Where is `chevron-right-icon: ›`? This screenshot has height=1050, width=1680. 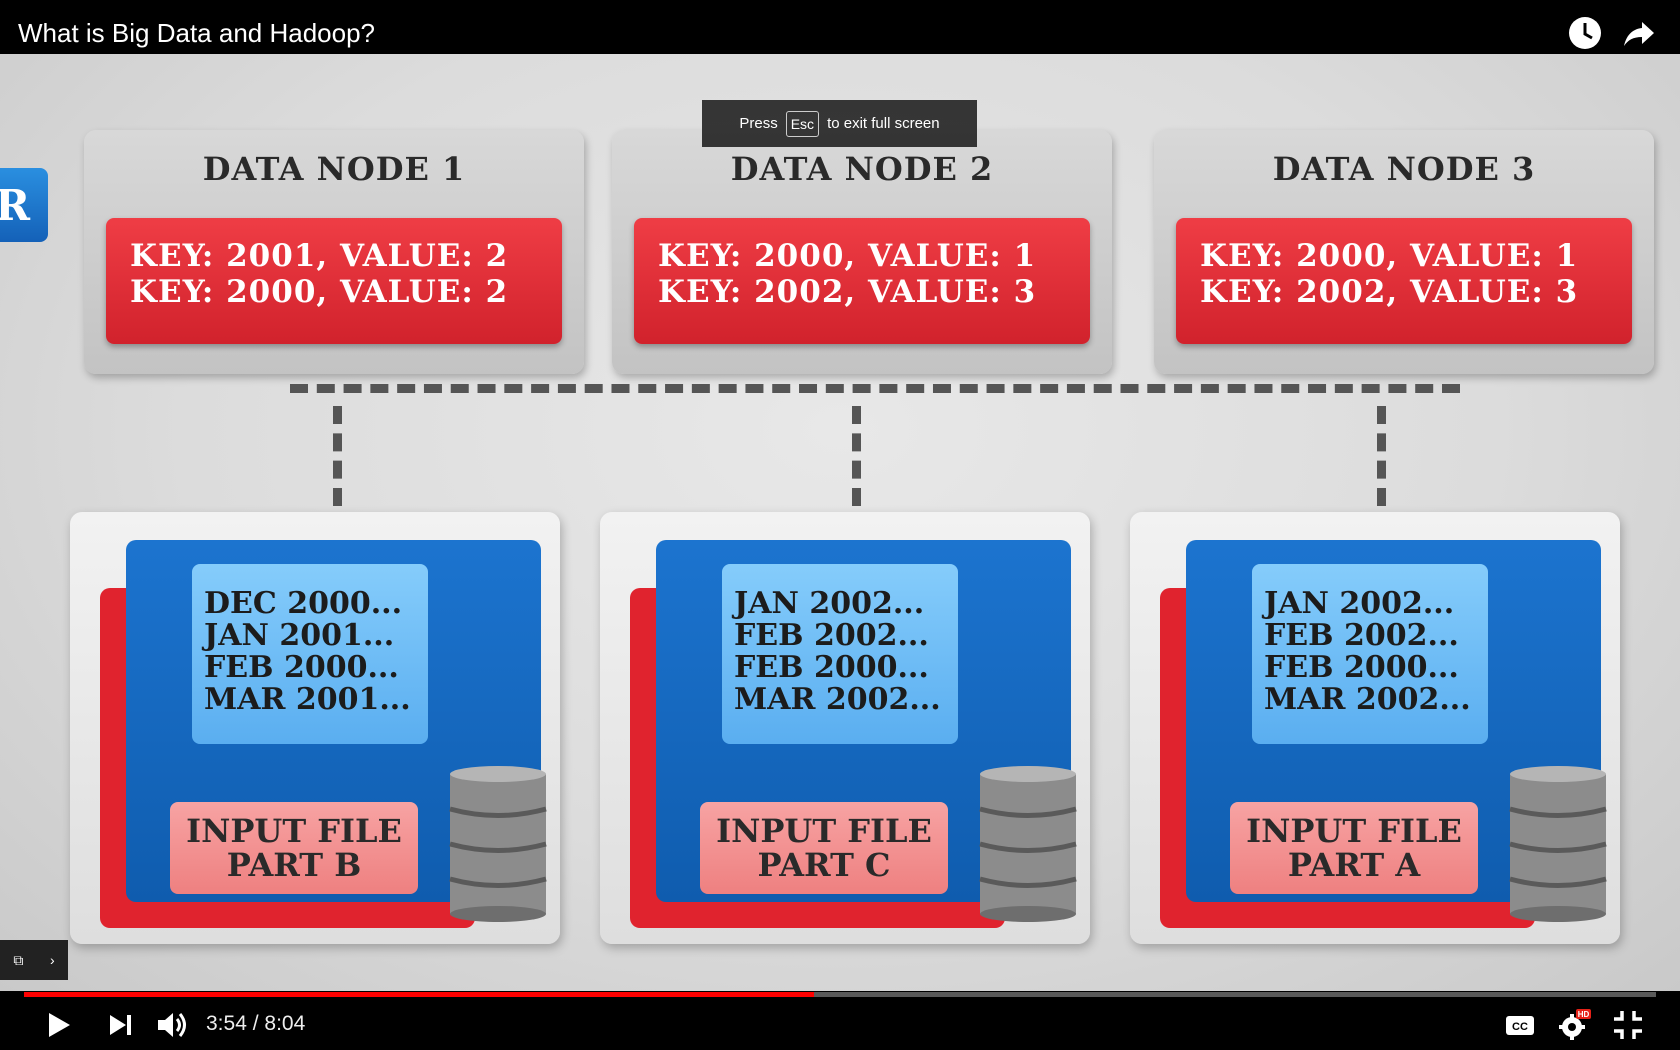 chevron-right-icon: › is located at coordinates (52, 960).